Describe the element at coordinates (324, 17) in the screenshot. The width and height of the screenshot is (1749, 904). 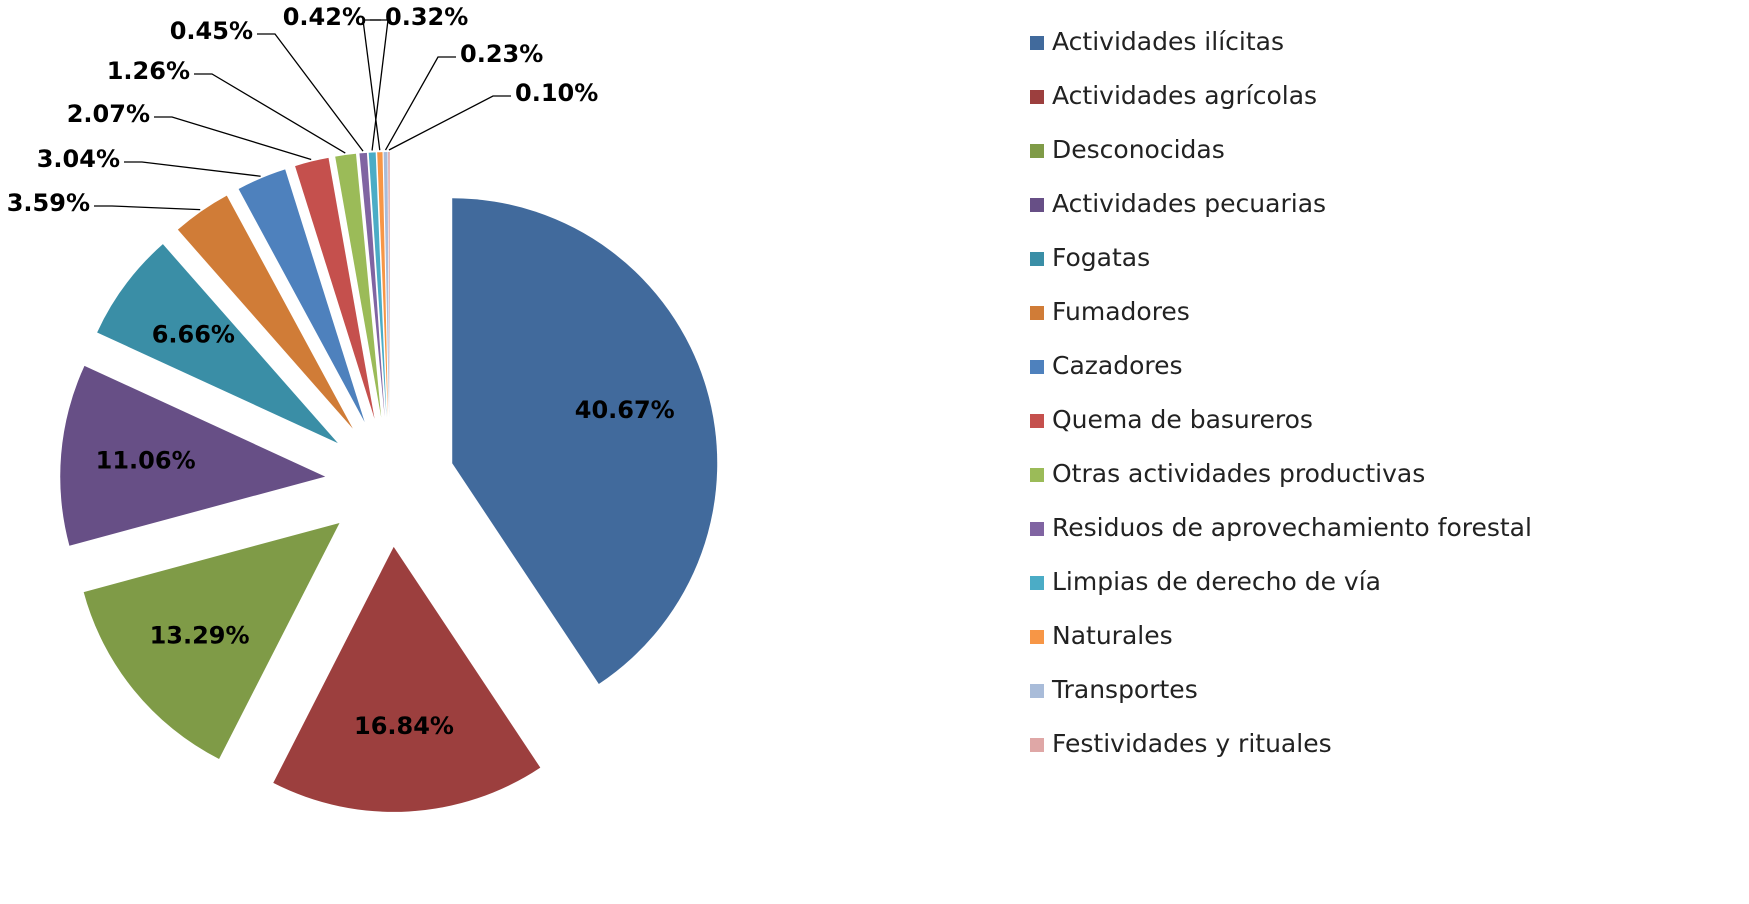
I see `data-label: 0.42%` at that location.